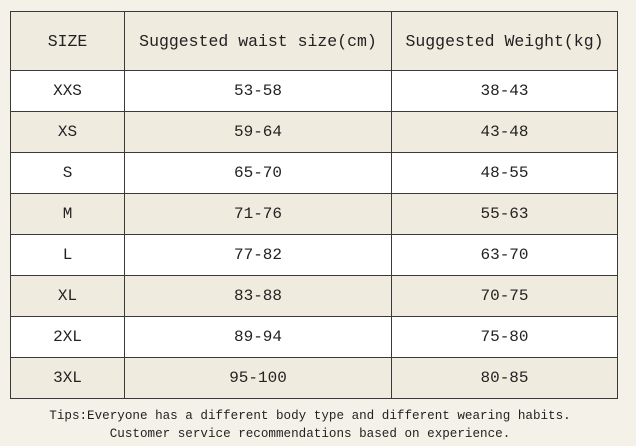  What do you see at coordinates (504, 378) in the screenshot?
I see `table-cell: 80-85` at bounding box center [504, 378].